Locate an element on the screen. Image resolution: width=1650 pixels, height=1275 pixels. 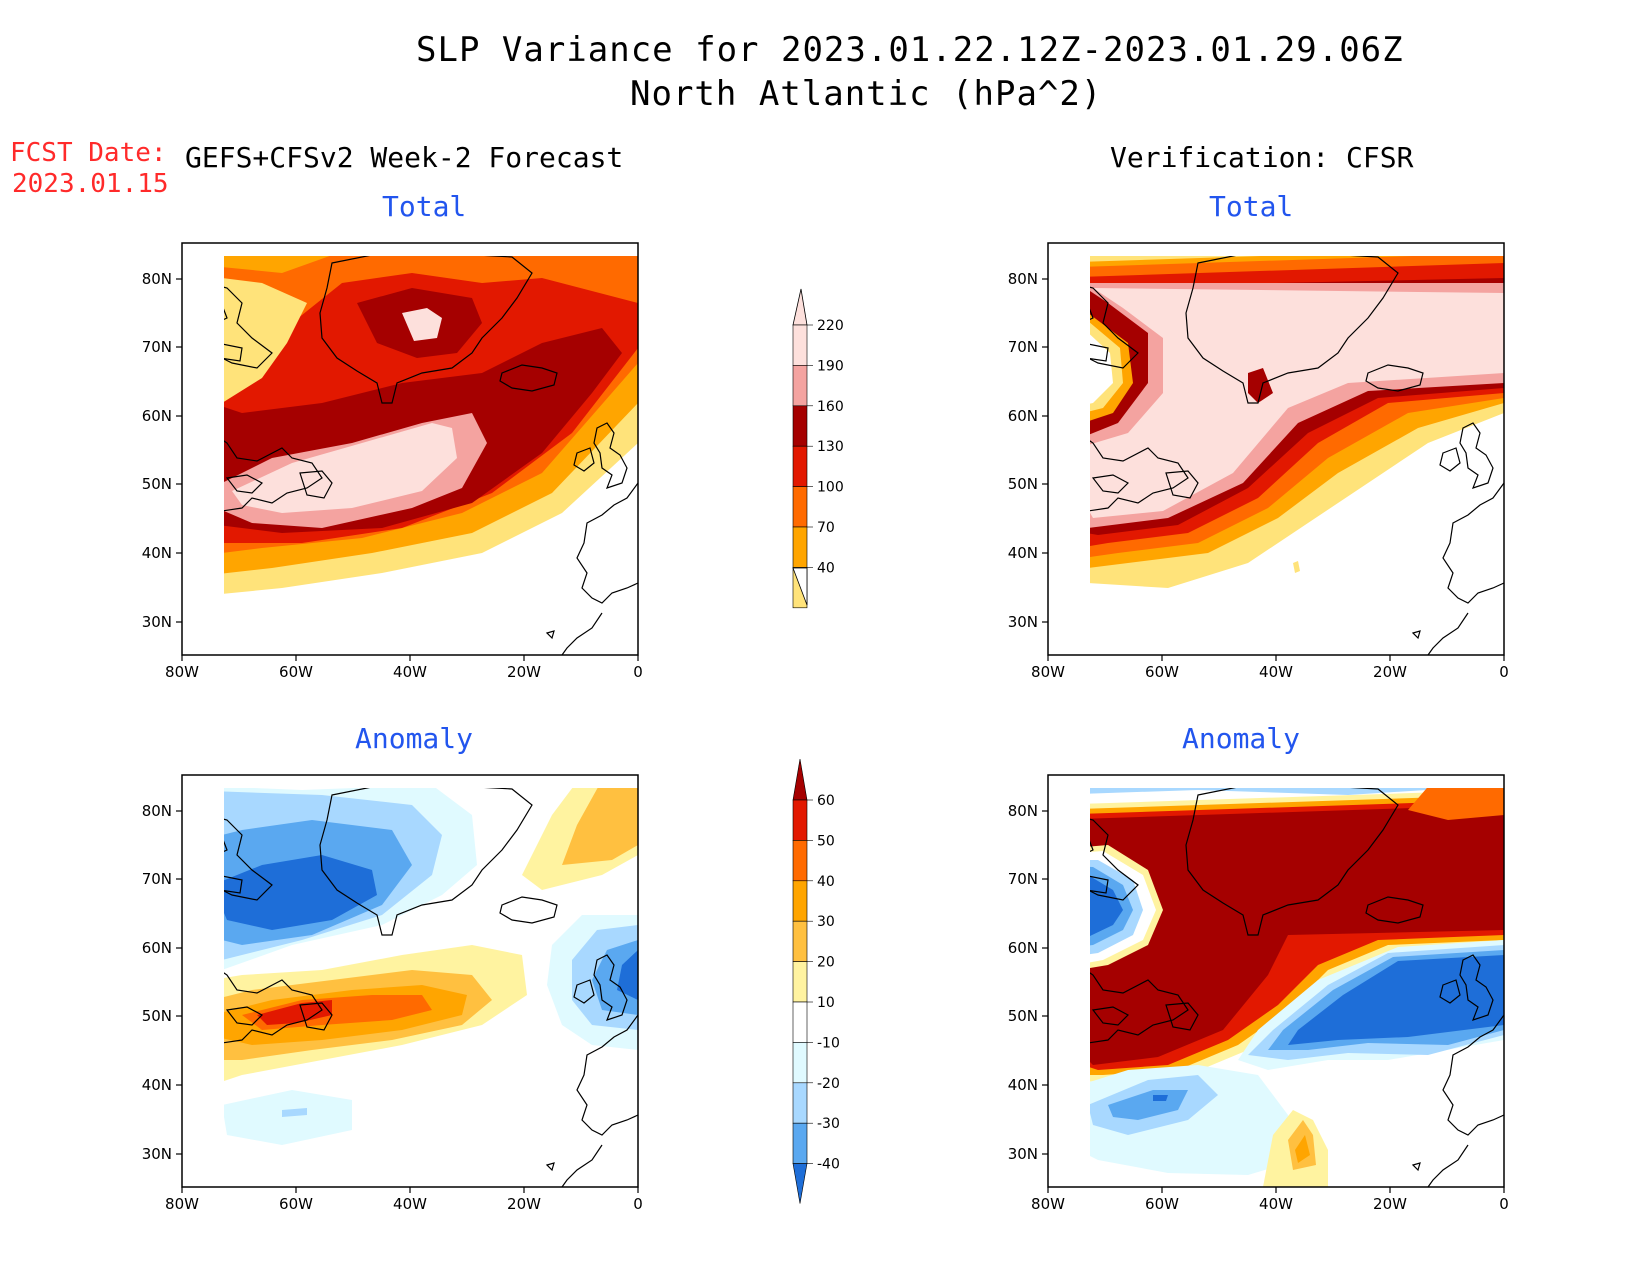
colorbar-top-arrow is located at coordinates (800, 307).